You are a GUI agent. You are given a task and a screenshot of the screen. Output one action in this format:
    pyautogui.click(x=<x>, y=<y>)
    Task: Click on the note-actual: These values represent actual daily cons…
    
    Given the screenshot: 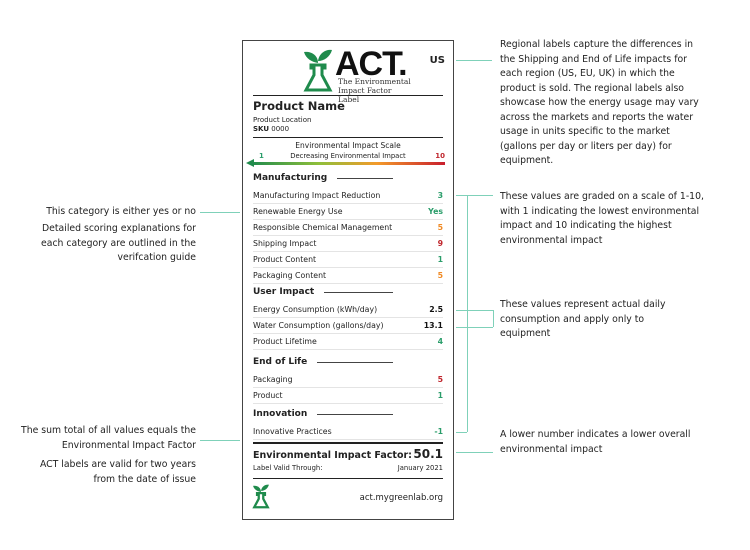 What is the action you would take?
    pyautogui.click(x=583, y=319)
    